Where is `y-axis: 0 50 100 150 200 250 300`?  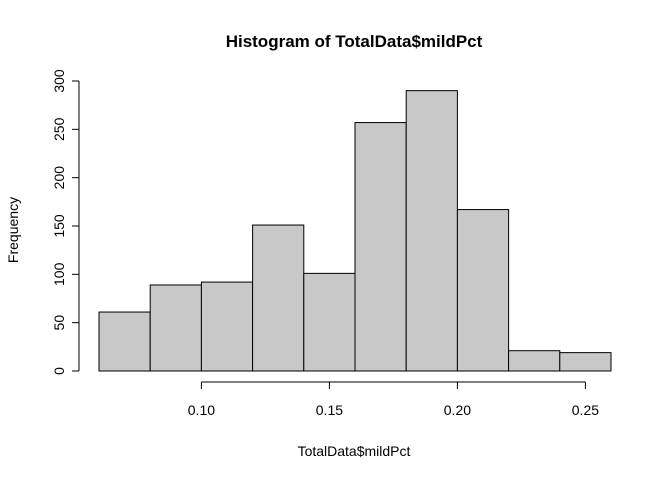 y-axis: 0 50 100 150 200 250 300 is located at coordinates (65, 222).